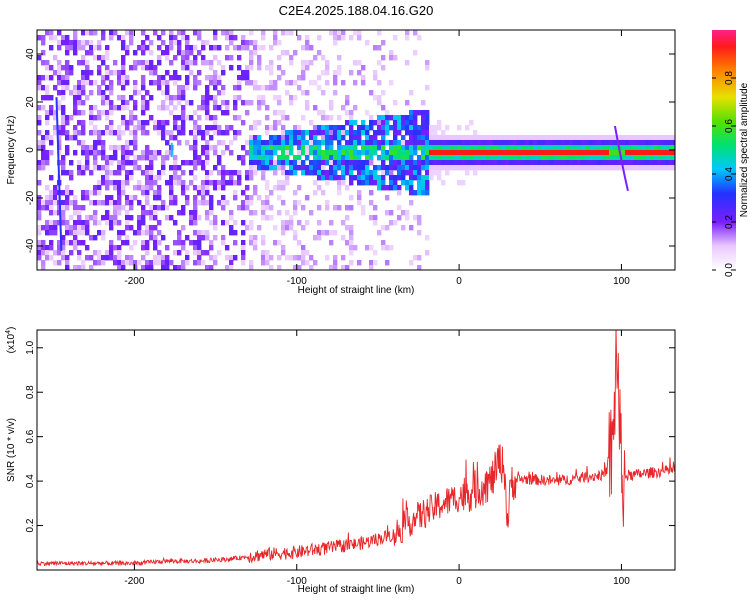 Image resolution: width=750 pixels, height=605 pixels. Describe the element at coordinates (744, 149) in the screenshot. I see `colorbar-label: Normalized spectral amplitude` at that location.